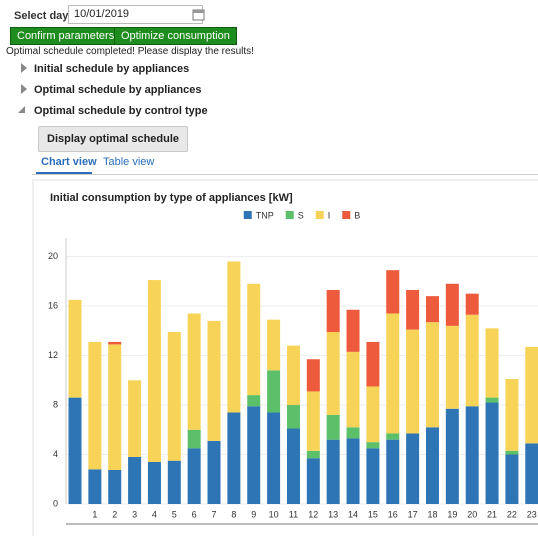 The width and height of the screenshot is (538, 536). Describe the element at coordinates (53, 256) in the screenshot. I see `y-tick-label: 20` at that location.